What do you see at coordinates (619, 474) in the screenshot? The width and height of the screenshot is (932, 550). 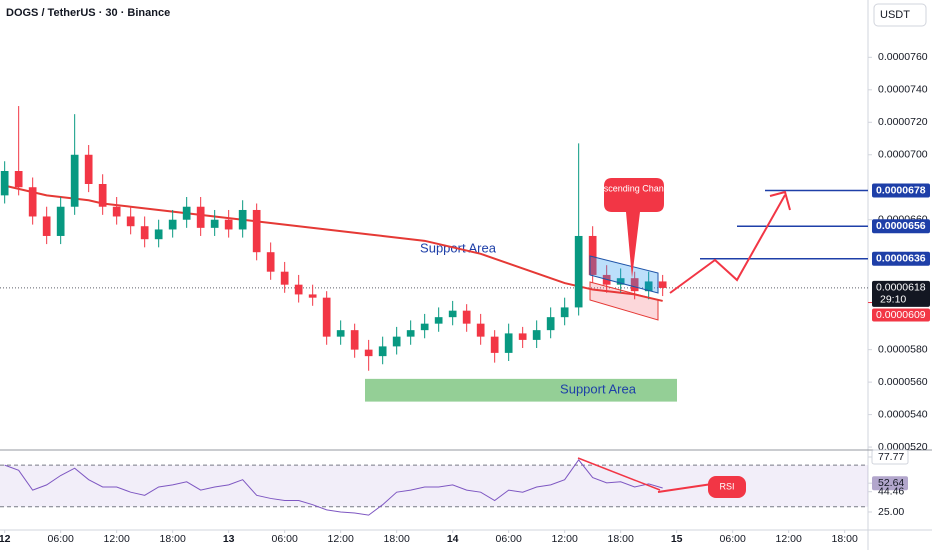 I see `rsi-trendline` at bounding box center [619, 474].